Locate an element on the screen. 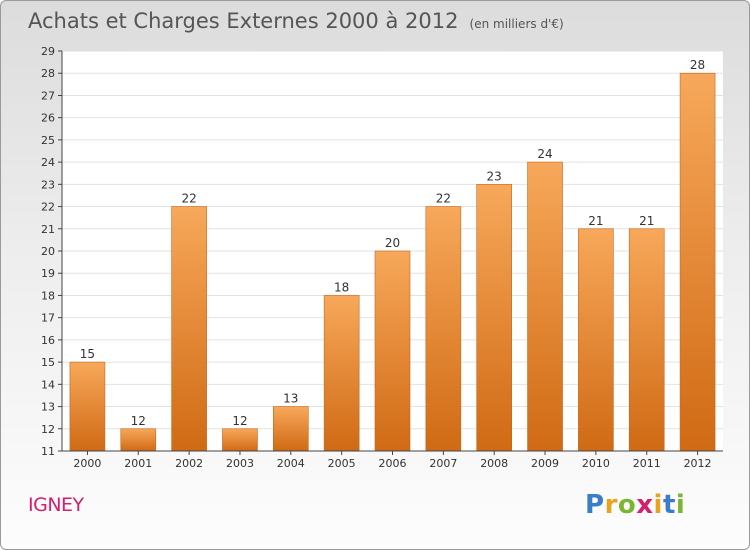  y-tick-label: 17 is located at coordinates (48, 318).